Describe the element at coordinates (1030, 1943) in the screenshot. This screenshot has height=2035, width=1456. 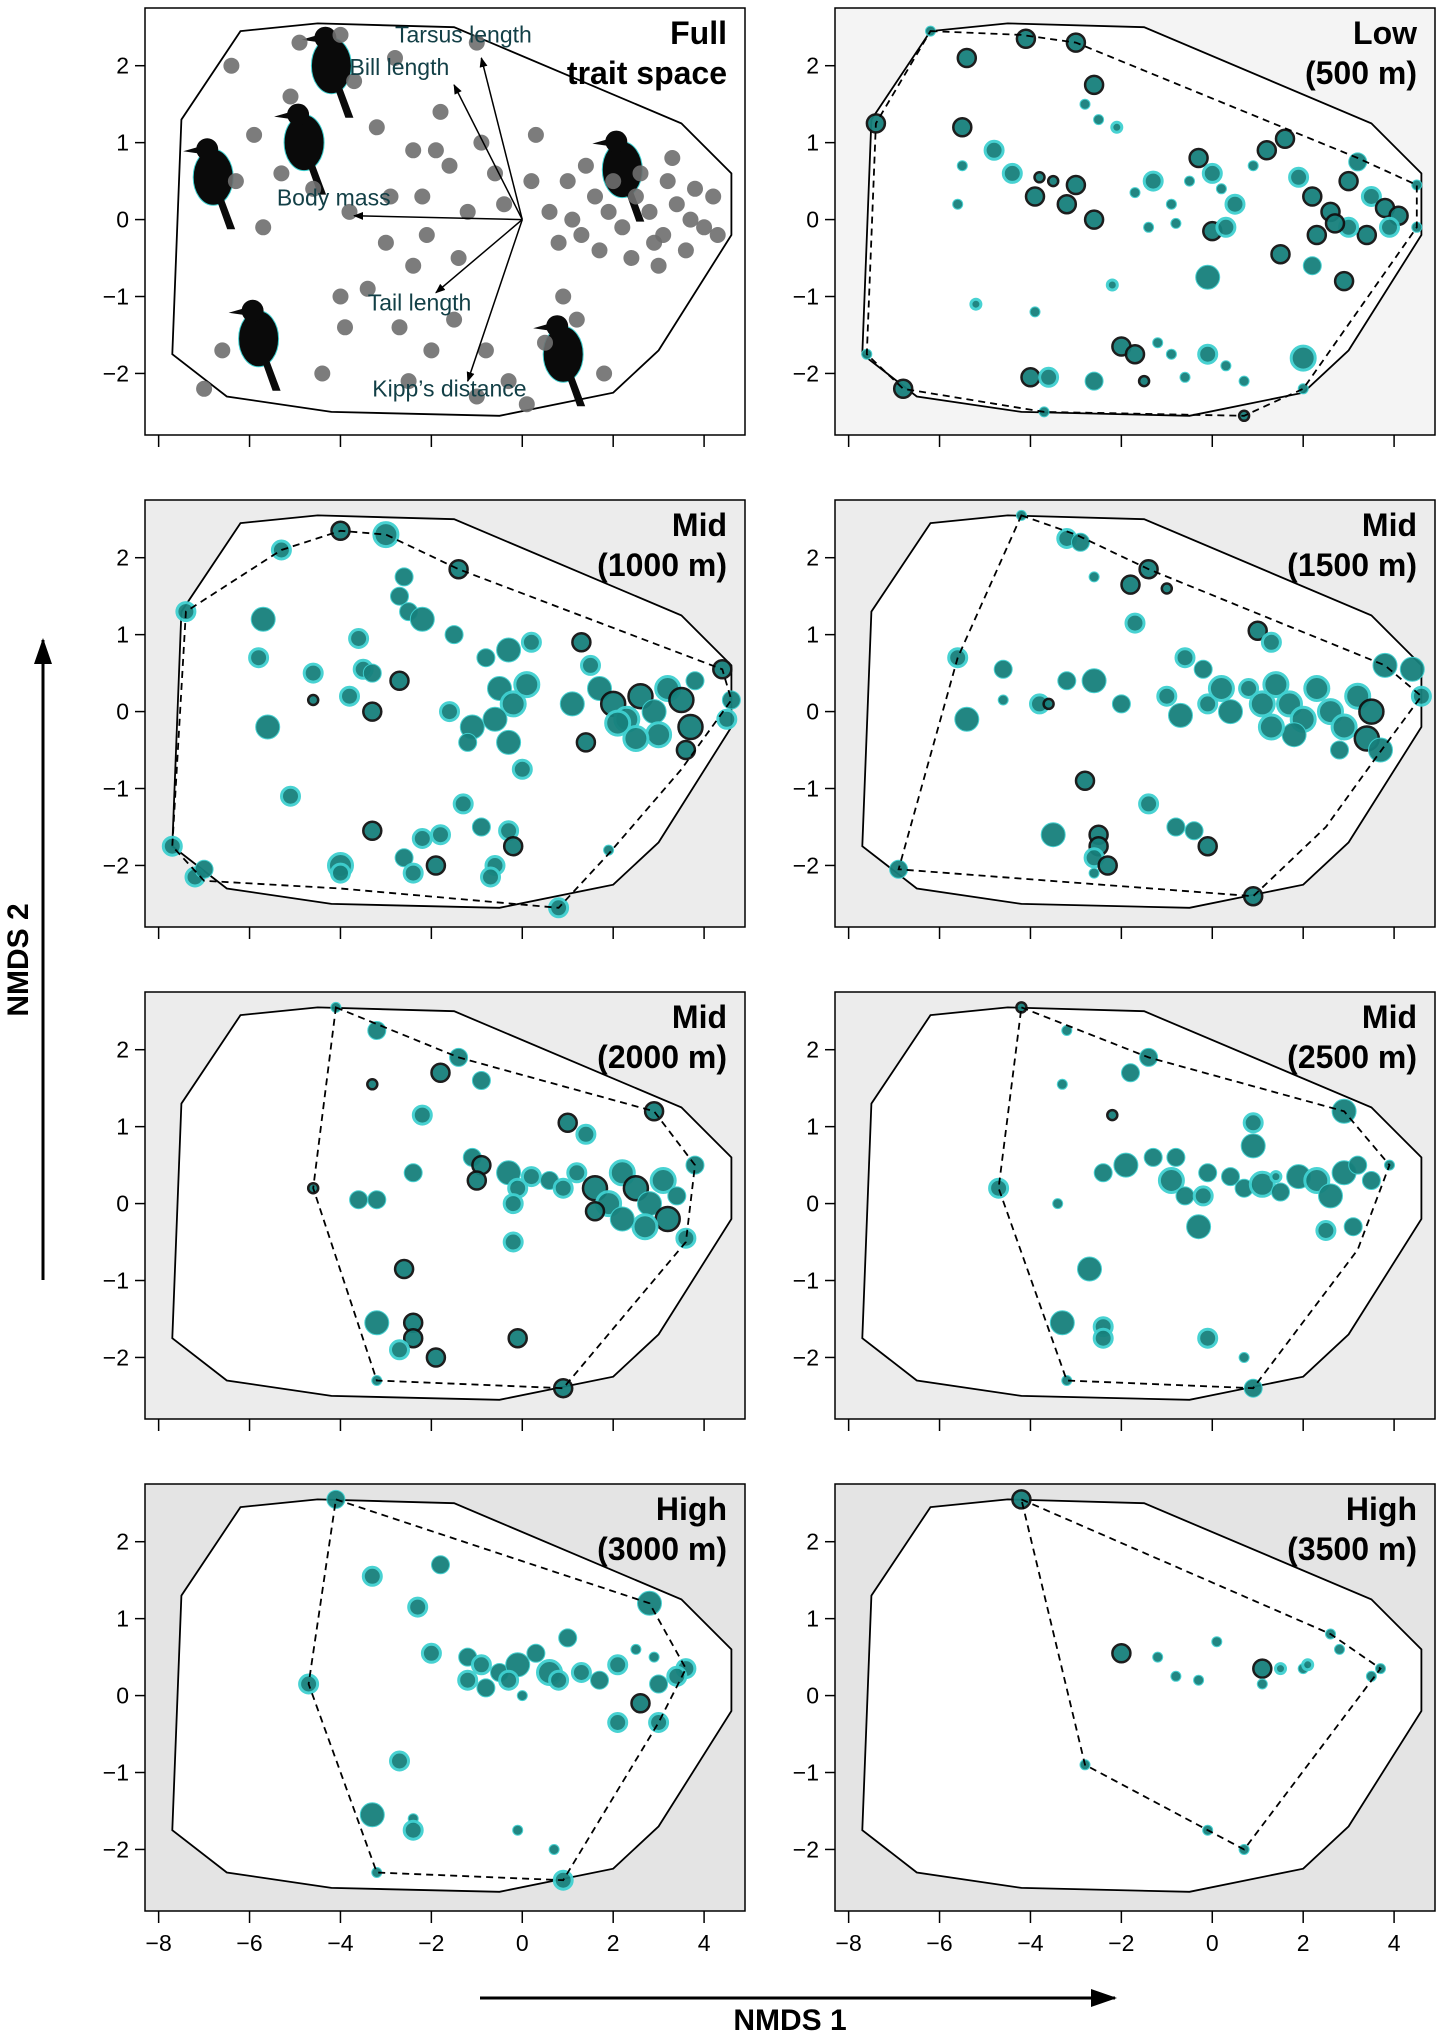
I see `x-tick-label: −4` at that location.